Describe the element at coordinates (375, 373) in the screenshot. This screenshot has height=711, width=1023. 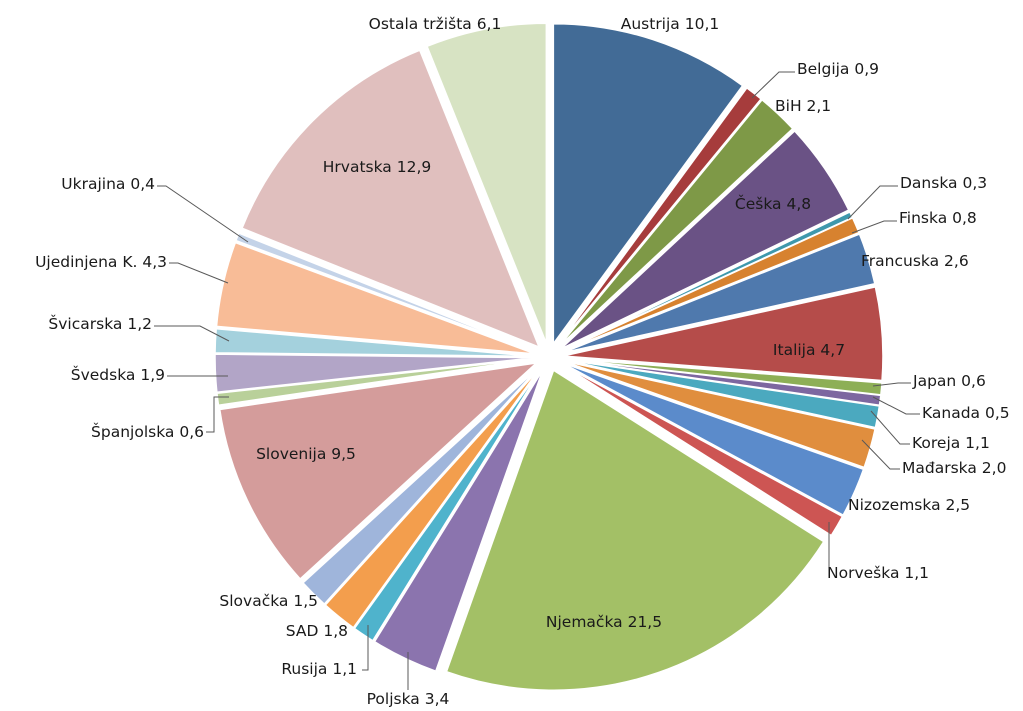
I see `slice-svedska` at that location.